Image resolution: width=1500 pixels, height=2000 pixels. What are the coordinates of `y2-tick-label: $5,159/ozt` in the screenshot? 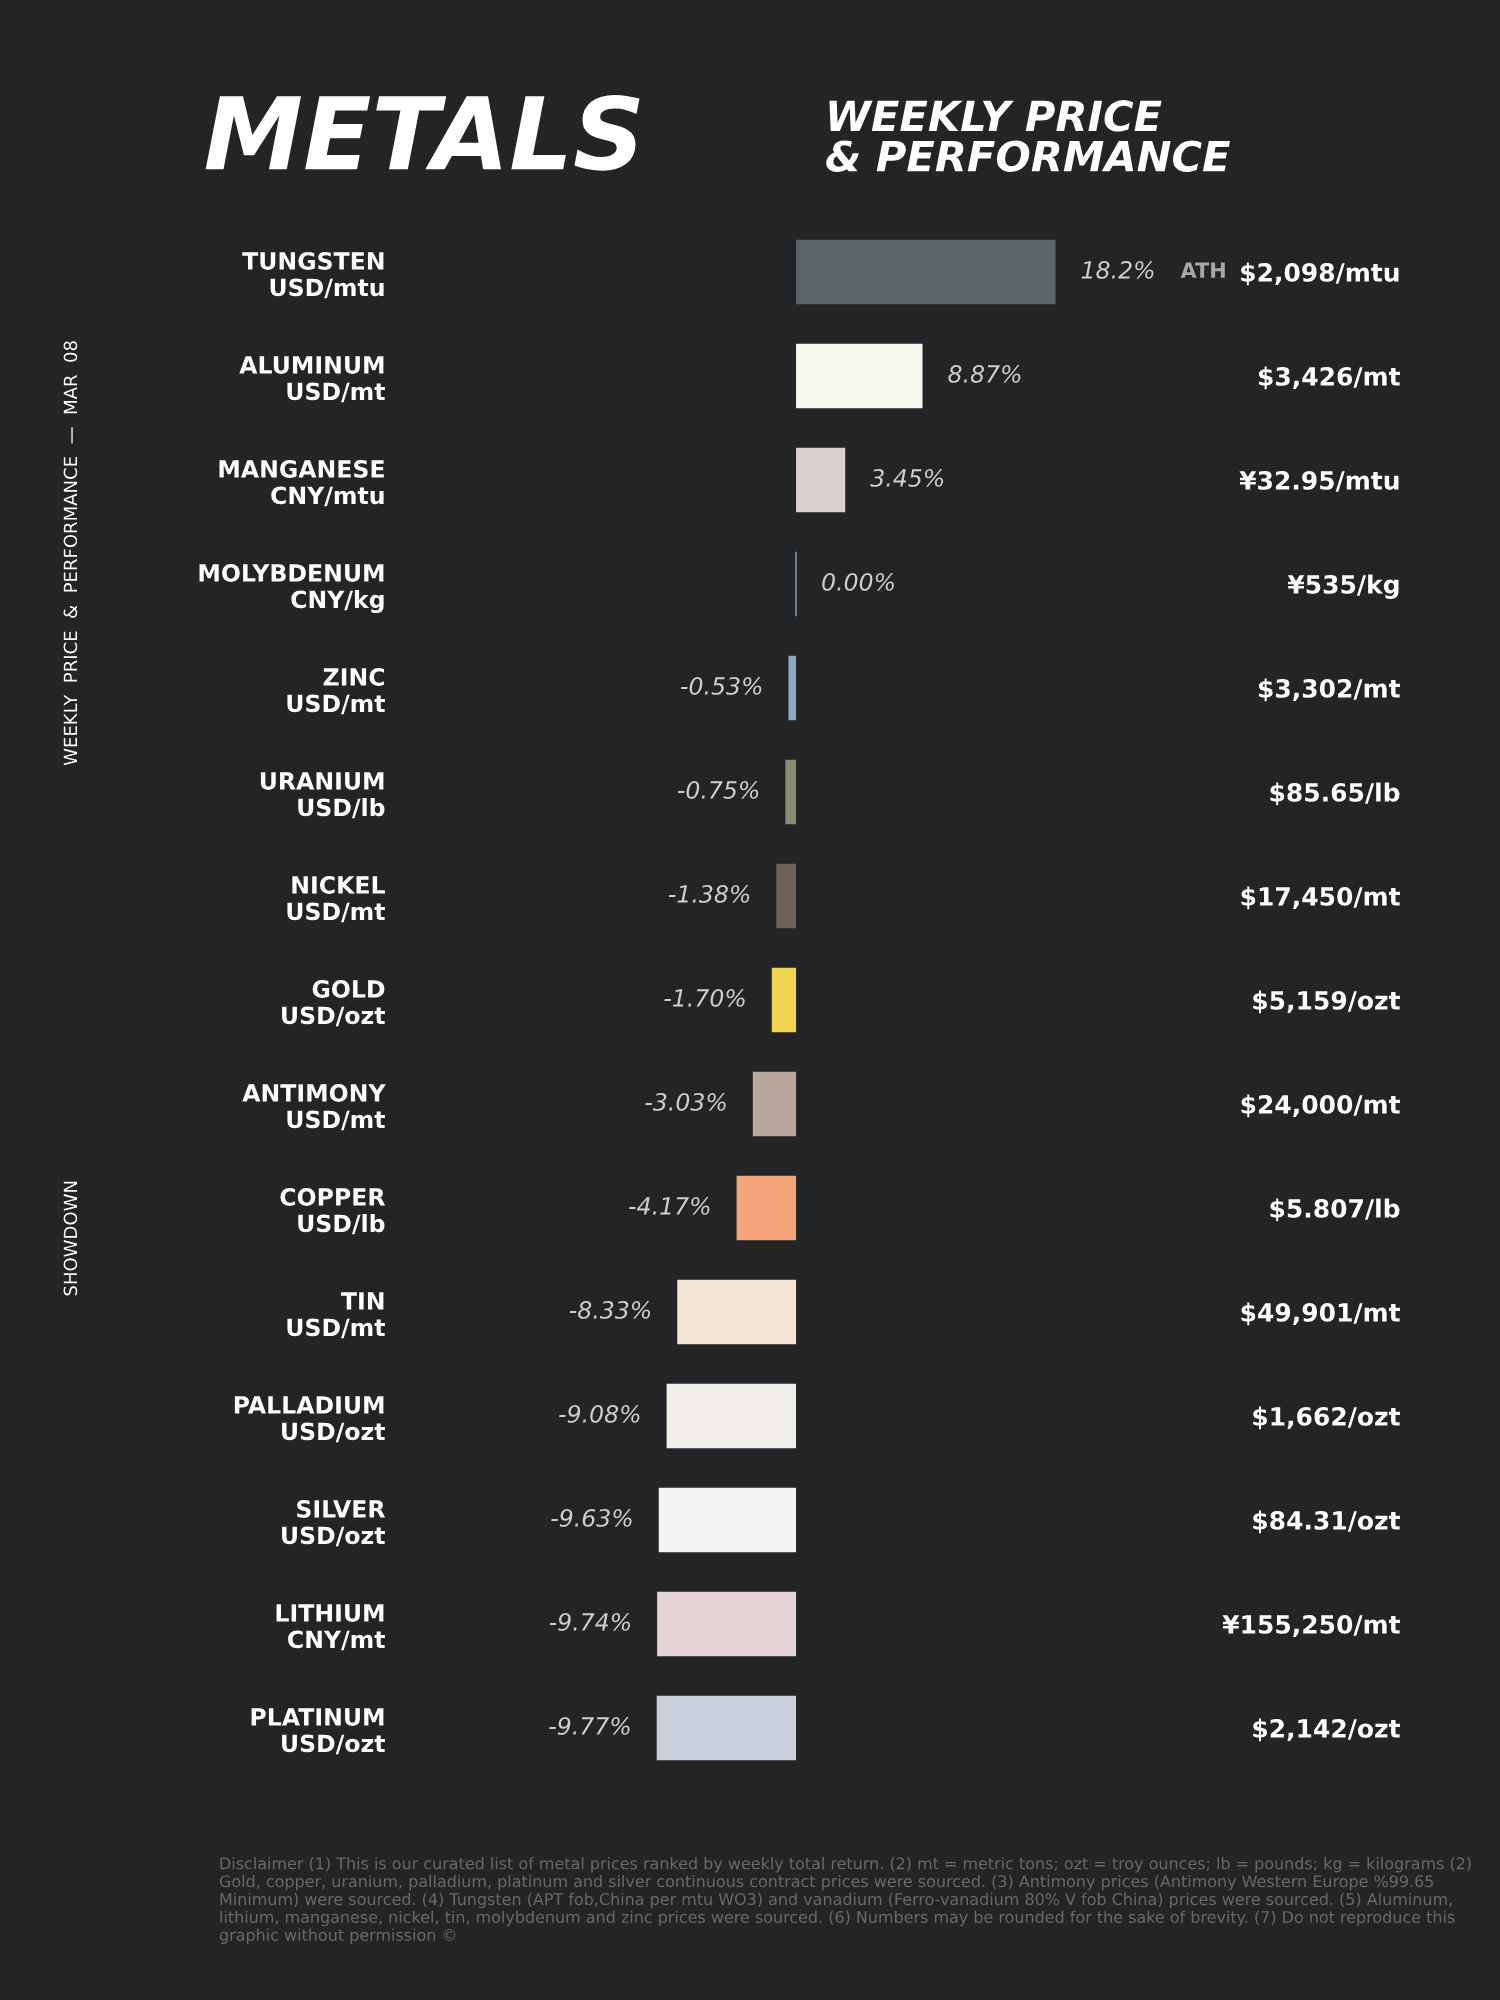 It's located at (1326, 1002).